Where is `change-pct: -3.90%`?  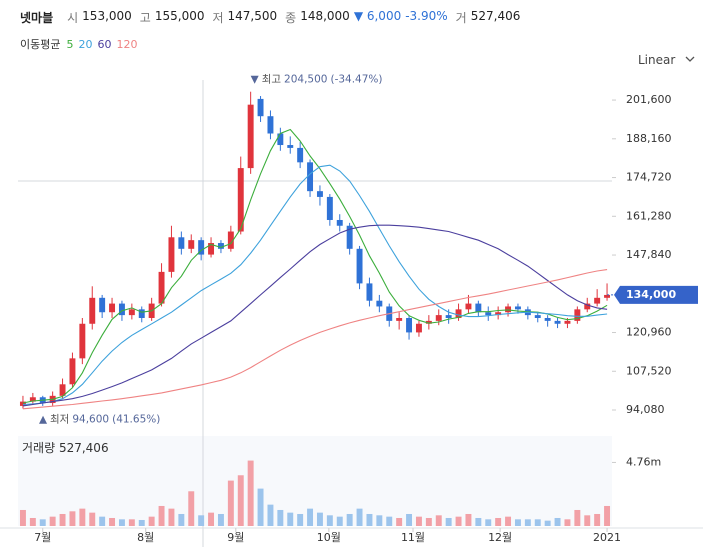 change-pct: -3.90% is located at coordinates (426, 16).